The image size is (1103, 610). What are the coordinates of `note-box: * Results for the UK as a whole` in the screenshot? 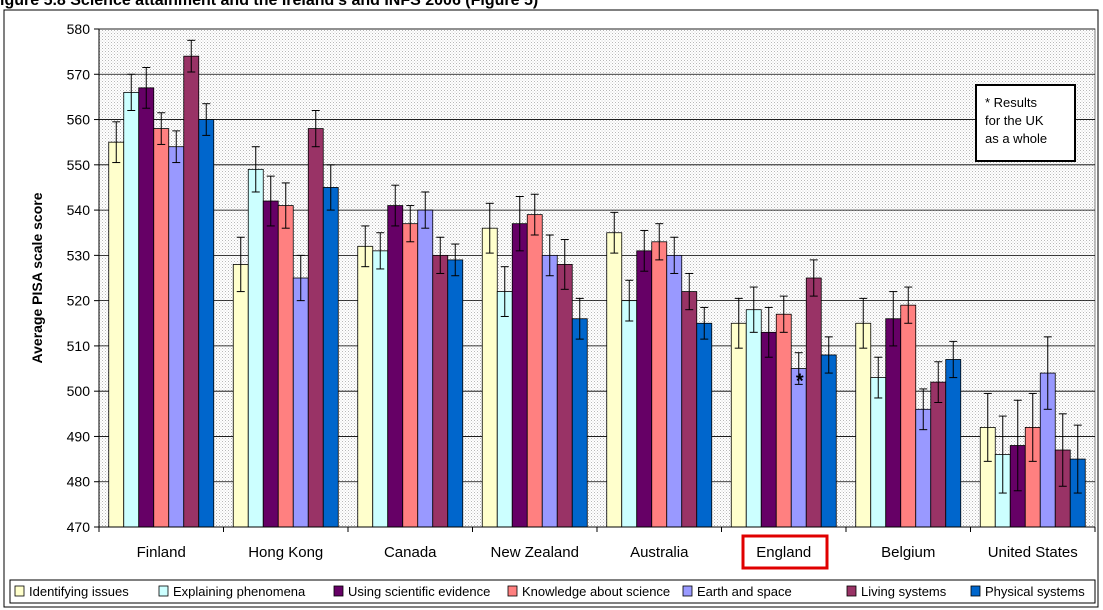 It's located at (1025, 123).